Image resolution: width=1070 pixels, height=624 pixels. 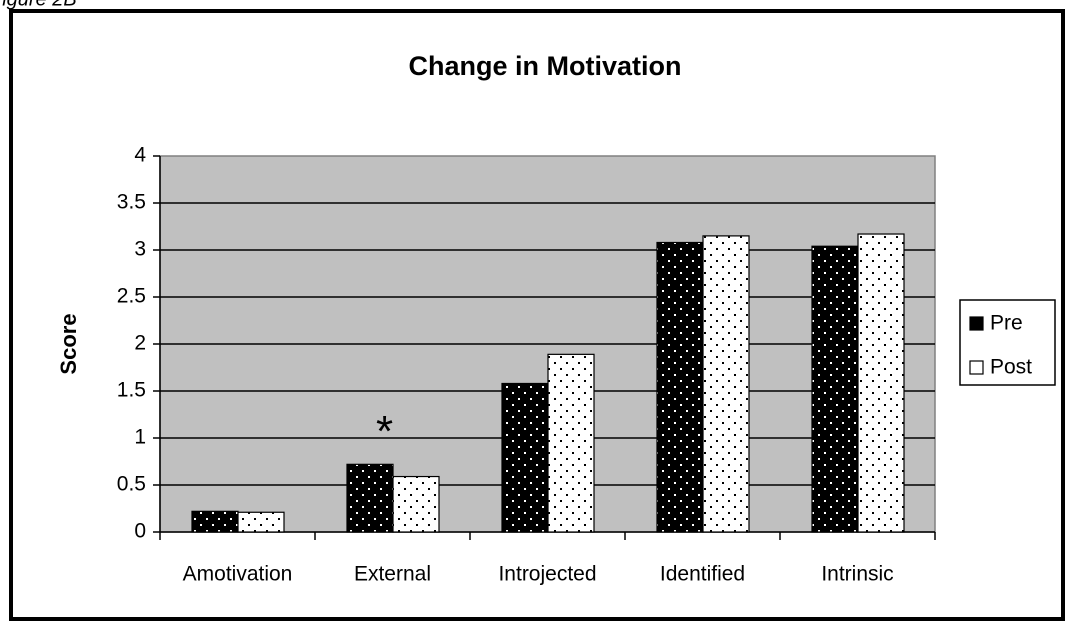 I want to click on y-axis-label: Score, so click(x=68, y=343).